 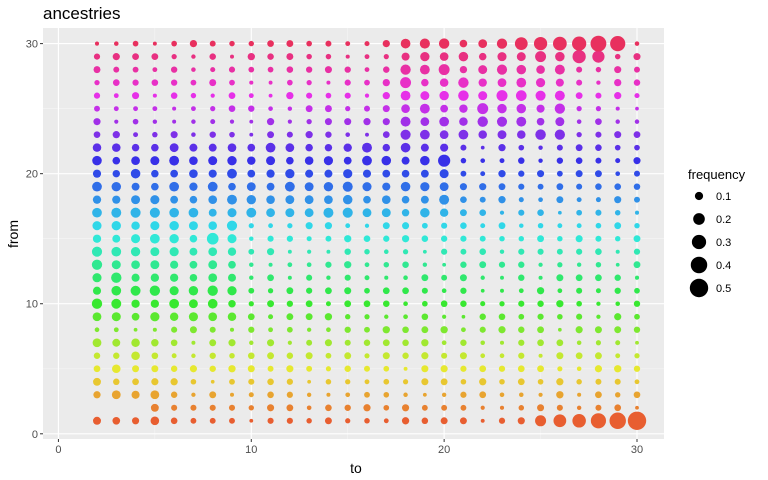 I want to click on chart-title: ancestries, so click(x=82, y=13).